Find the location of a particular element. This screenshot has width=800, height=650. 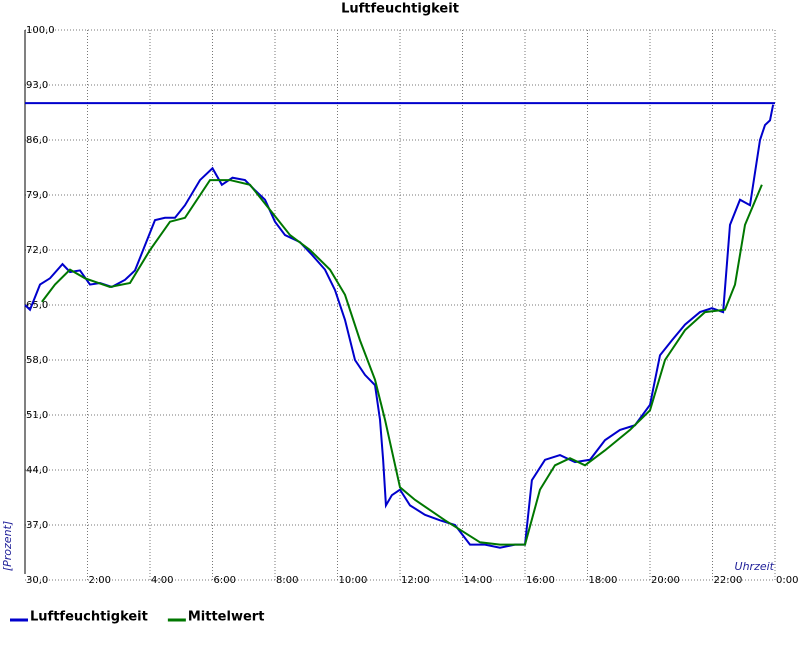

y-tick-label: 37,0 is located at coordinates (37, 525).